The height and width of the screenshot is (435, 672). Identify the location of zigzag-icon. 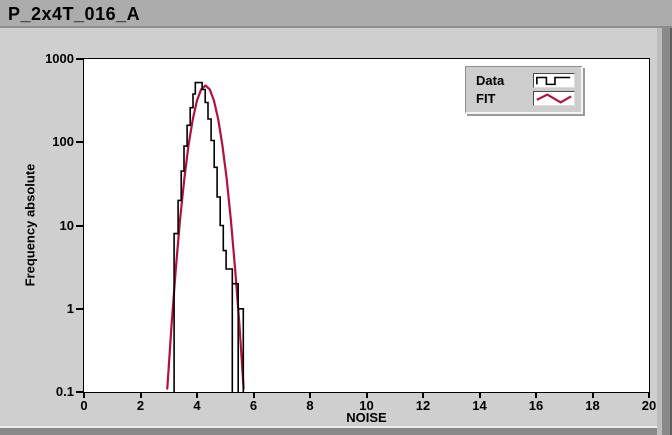
(554, 98).